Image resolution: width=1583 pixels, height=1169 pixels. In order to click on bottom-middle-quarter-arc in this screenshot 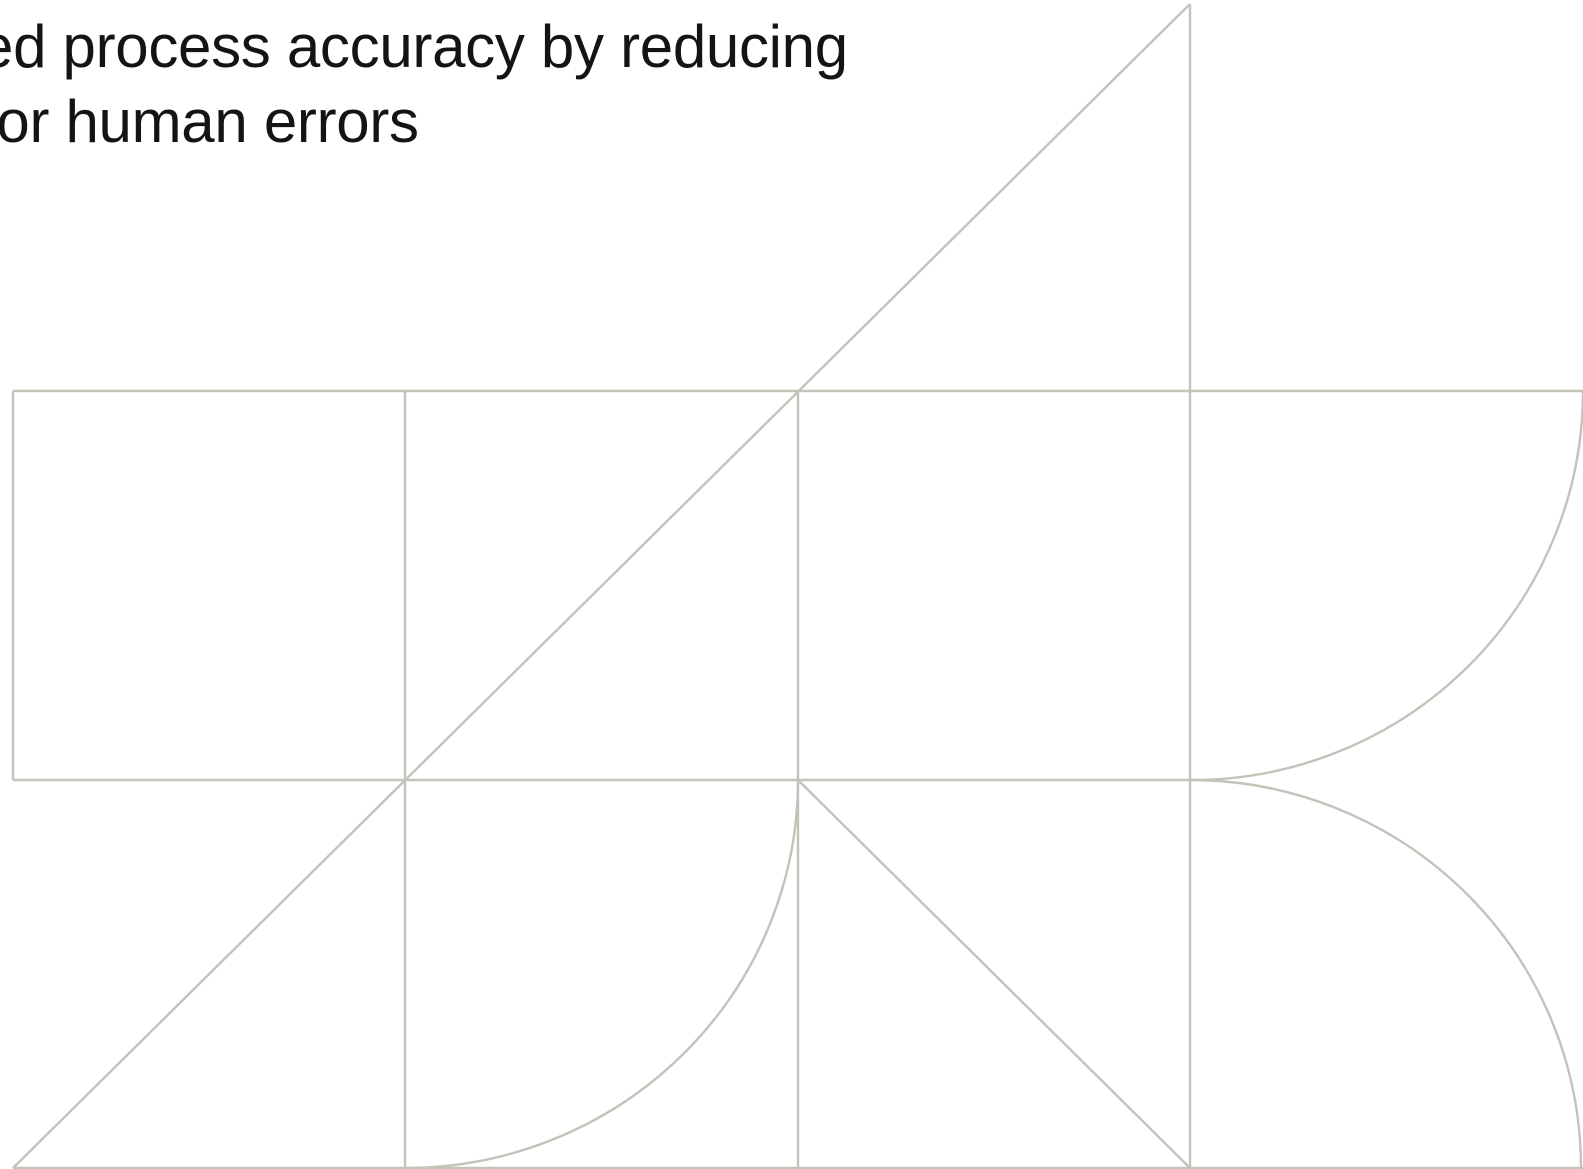, I will do `click(602, 974)`.